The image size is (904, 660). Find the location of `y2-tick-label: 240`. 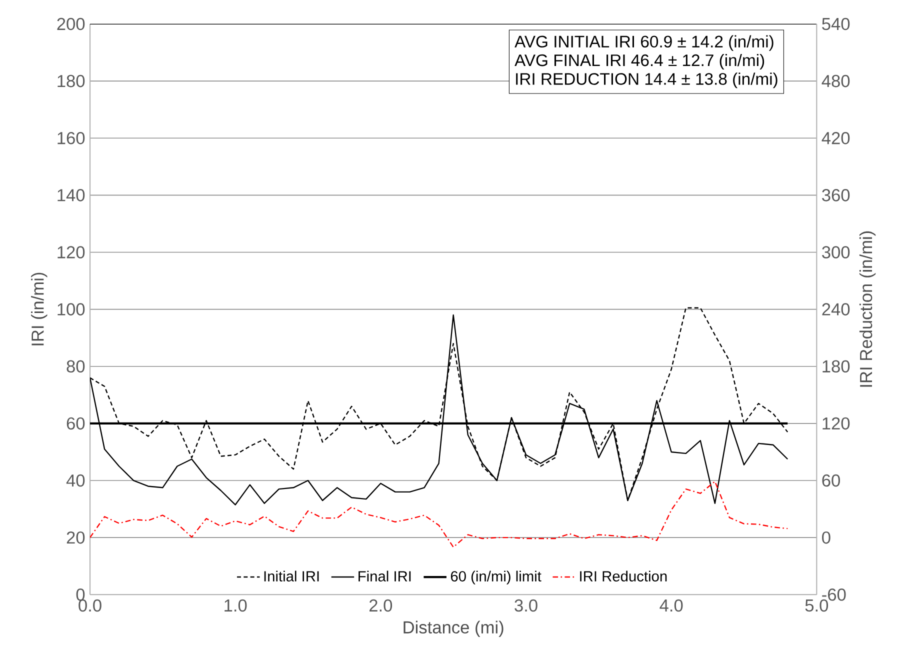

y2-tick-label: 240 is located at coordinates (836, 309).